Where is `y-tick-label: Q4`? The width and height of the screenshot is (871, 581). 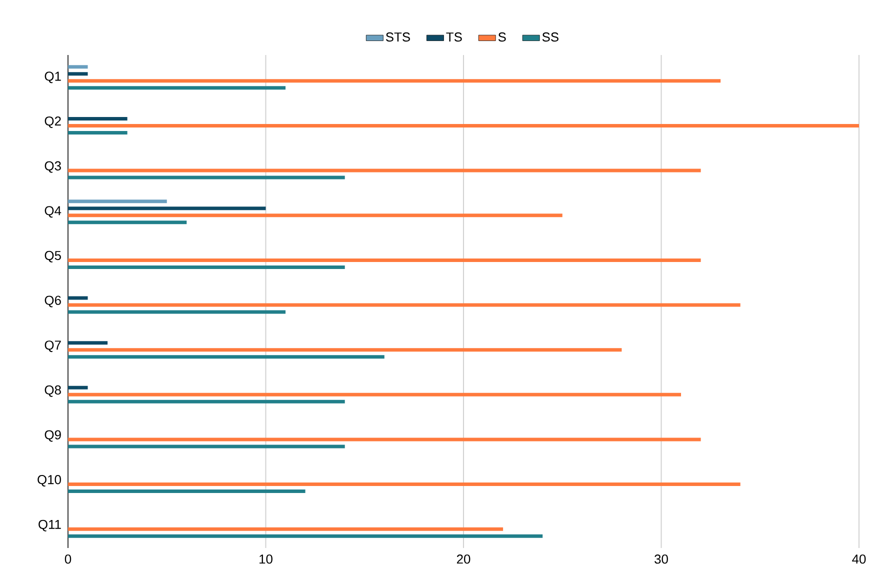 y-tick-label: Q4 is located at coordinates (53, 212).